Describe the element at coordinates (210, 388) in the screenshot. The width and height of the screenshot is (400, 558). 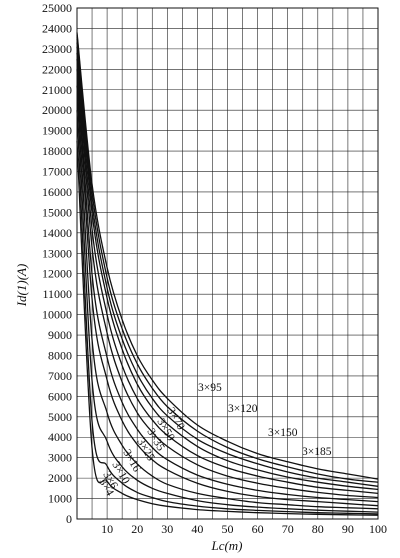
I see `curve-label: 3×95` at that location.